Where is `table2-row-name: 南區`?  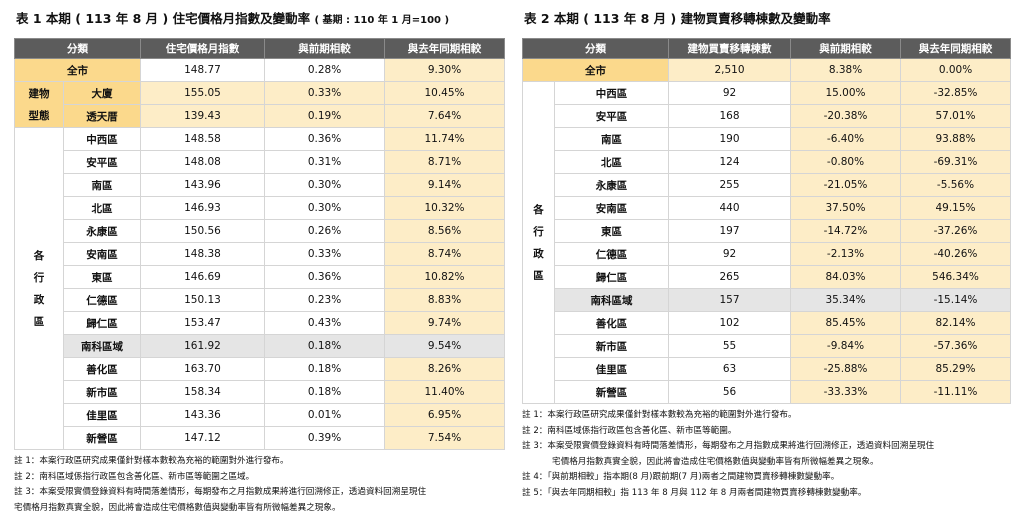 table2-row-name: 南區 is located at coordinates (611, 139).